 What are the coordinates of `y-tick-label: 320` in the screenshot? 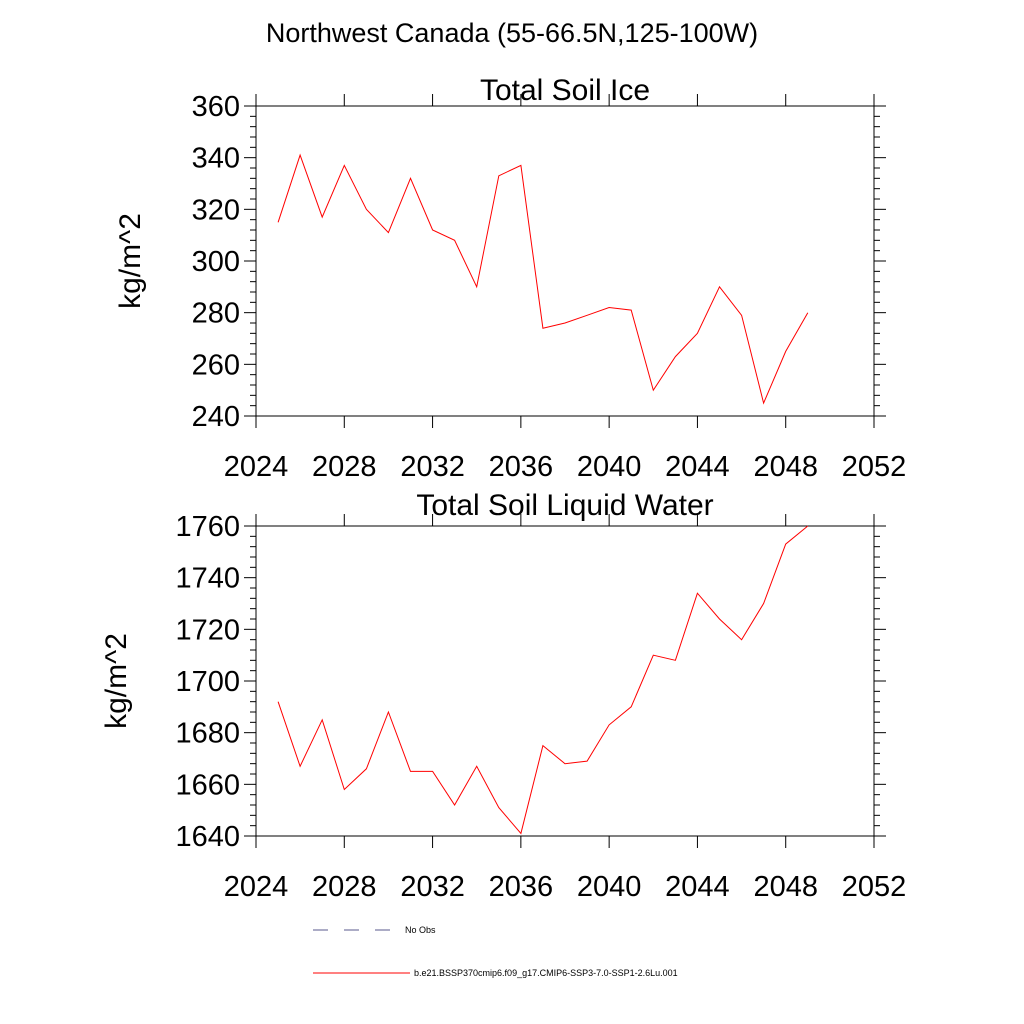 It's located at (216, 210).